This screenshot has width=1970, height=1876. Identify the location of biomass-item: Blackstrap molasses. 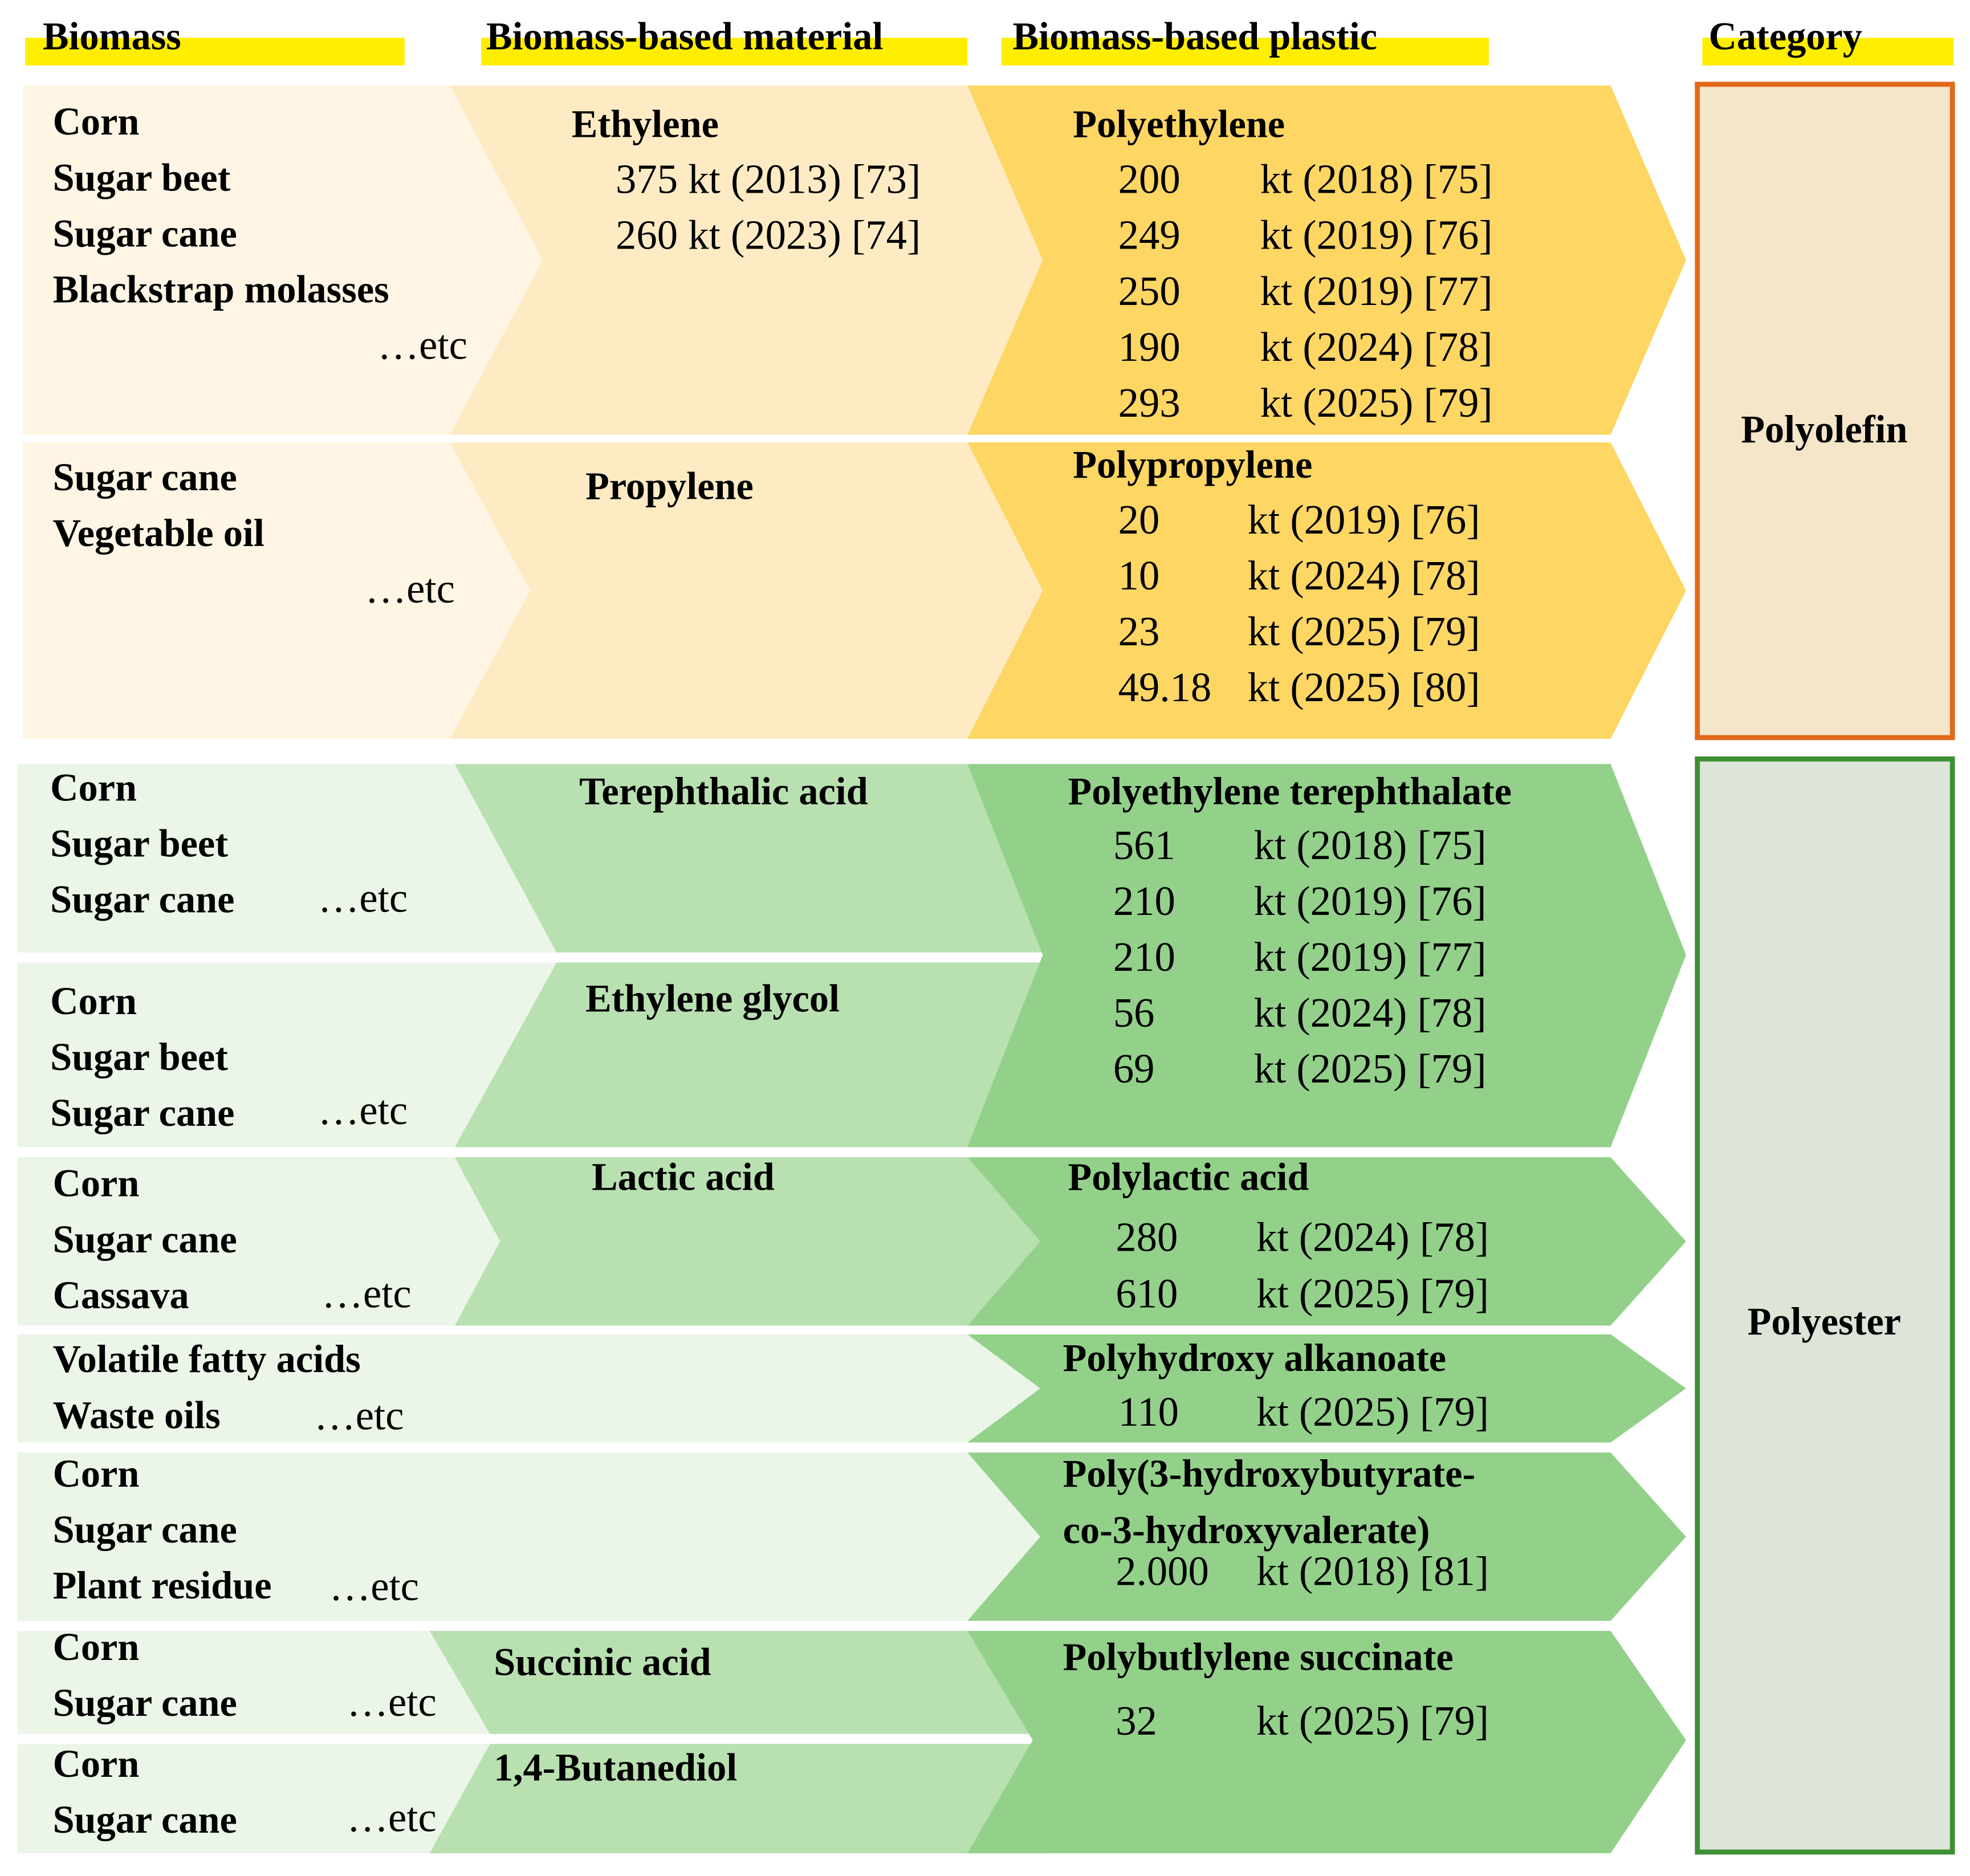
(221, 289).